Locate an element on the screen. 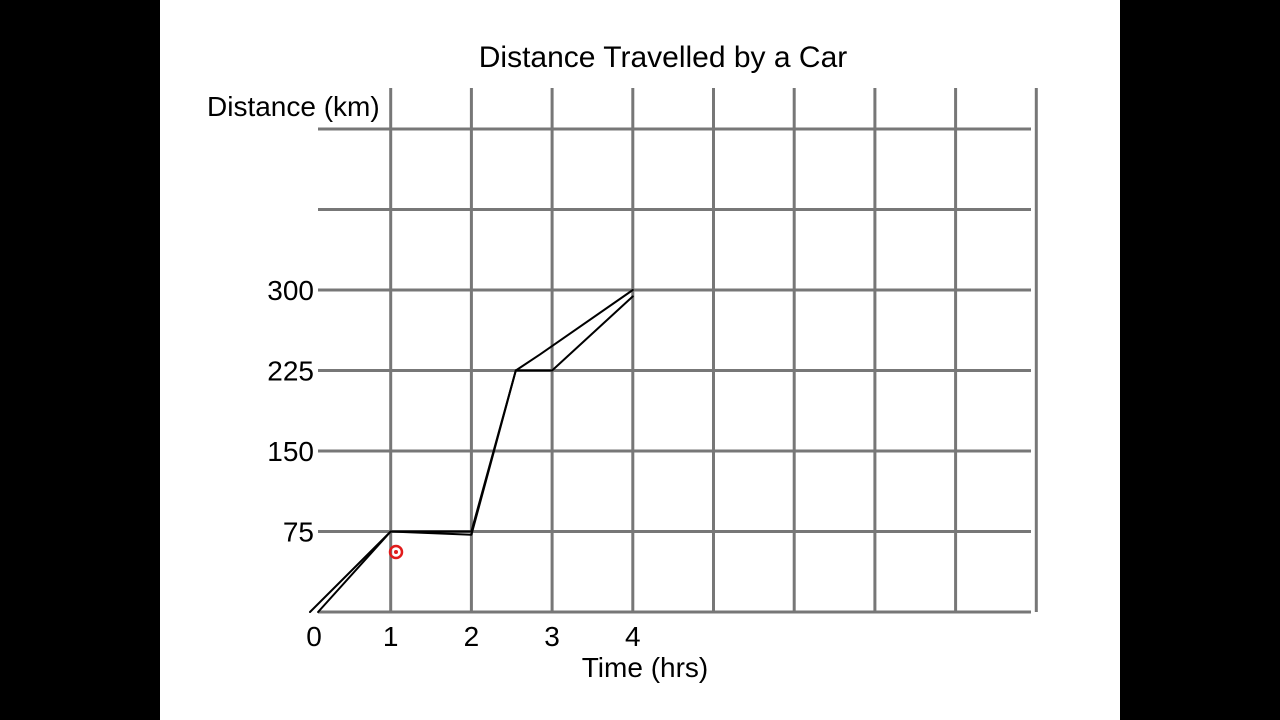  series-lines is located at coordinates (471, 451).